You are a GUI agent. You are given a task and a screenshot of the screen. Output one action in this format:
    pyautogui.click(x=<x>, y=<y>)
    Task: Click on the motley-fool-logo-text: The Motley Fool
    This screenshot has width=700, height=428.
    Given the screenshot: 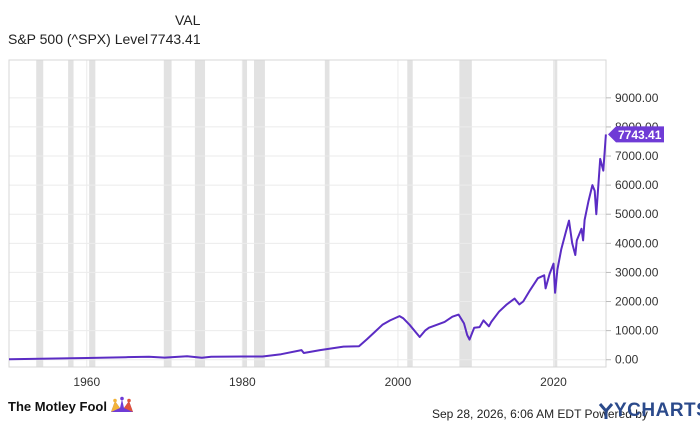 What is the action you would take?
    pyautogui.click(x=57, y=406)
    